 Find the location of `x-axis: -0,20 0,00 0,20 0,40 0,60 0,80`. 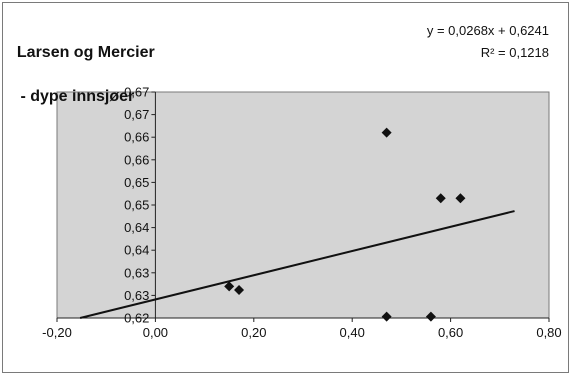

x-axis: -0,20 0,00 0,20 0,40 0,60 0,80 is located at coordinates (302, 328).